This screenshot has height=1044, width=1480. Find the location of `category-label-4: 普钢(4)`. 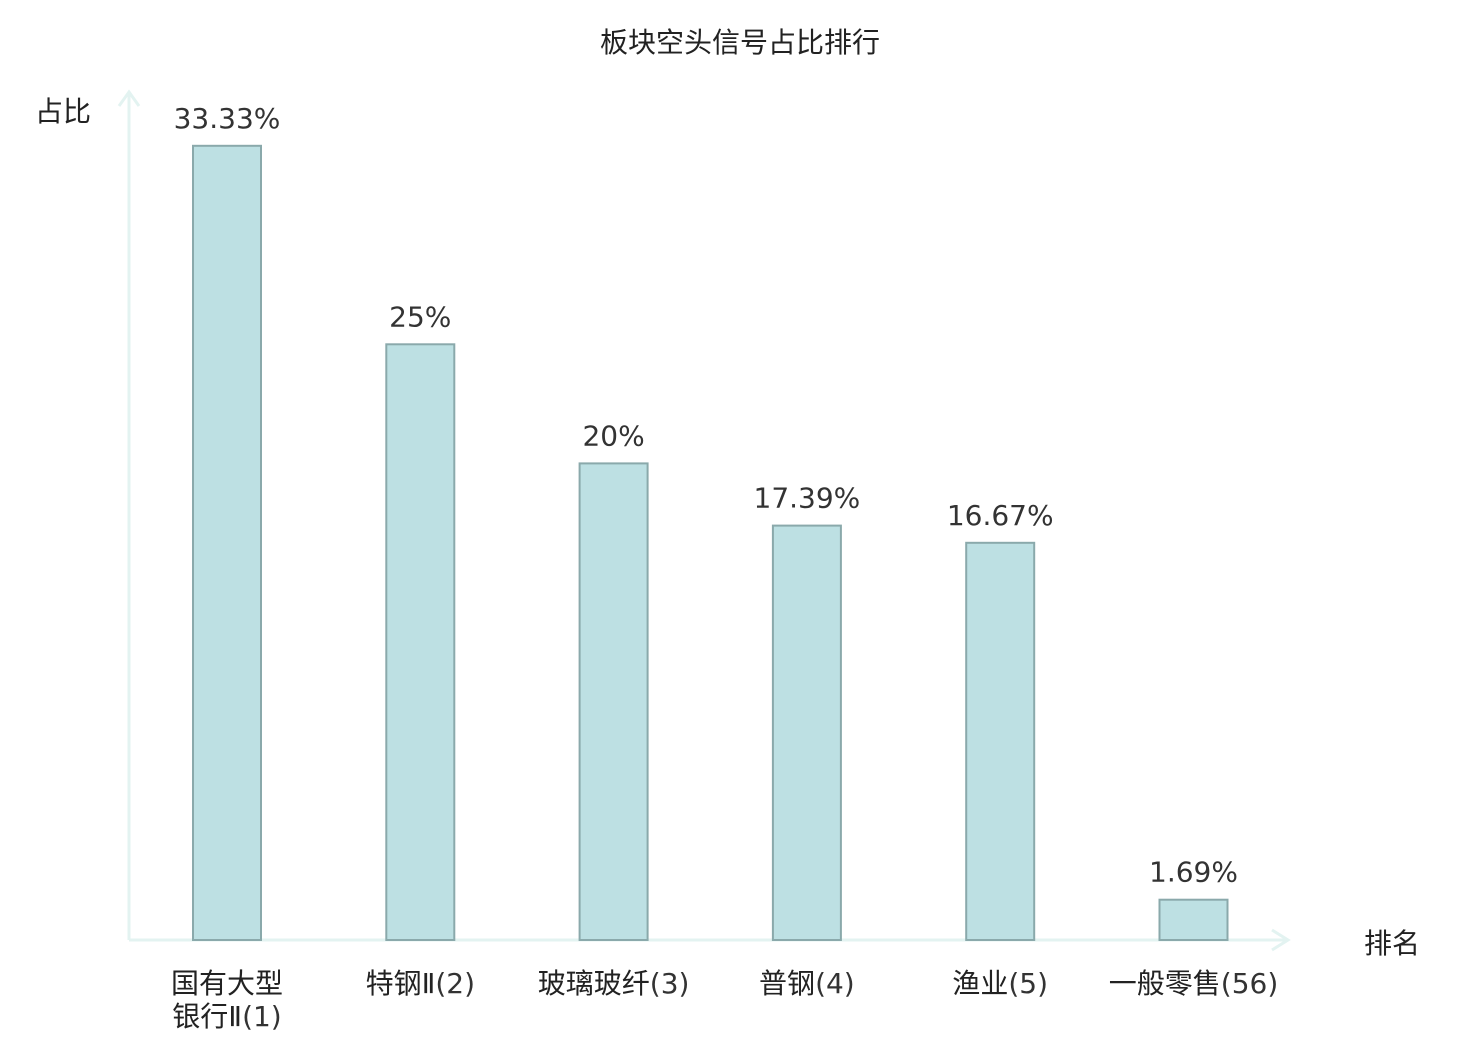

category-label-4: 普钢(4) is located at coordinates (807, 983).